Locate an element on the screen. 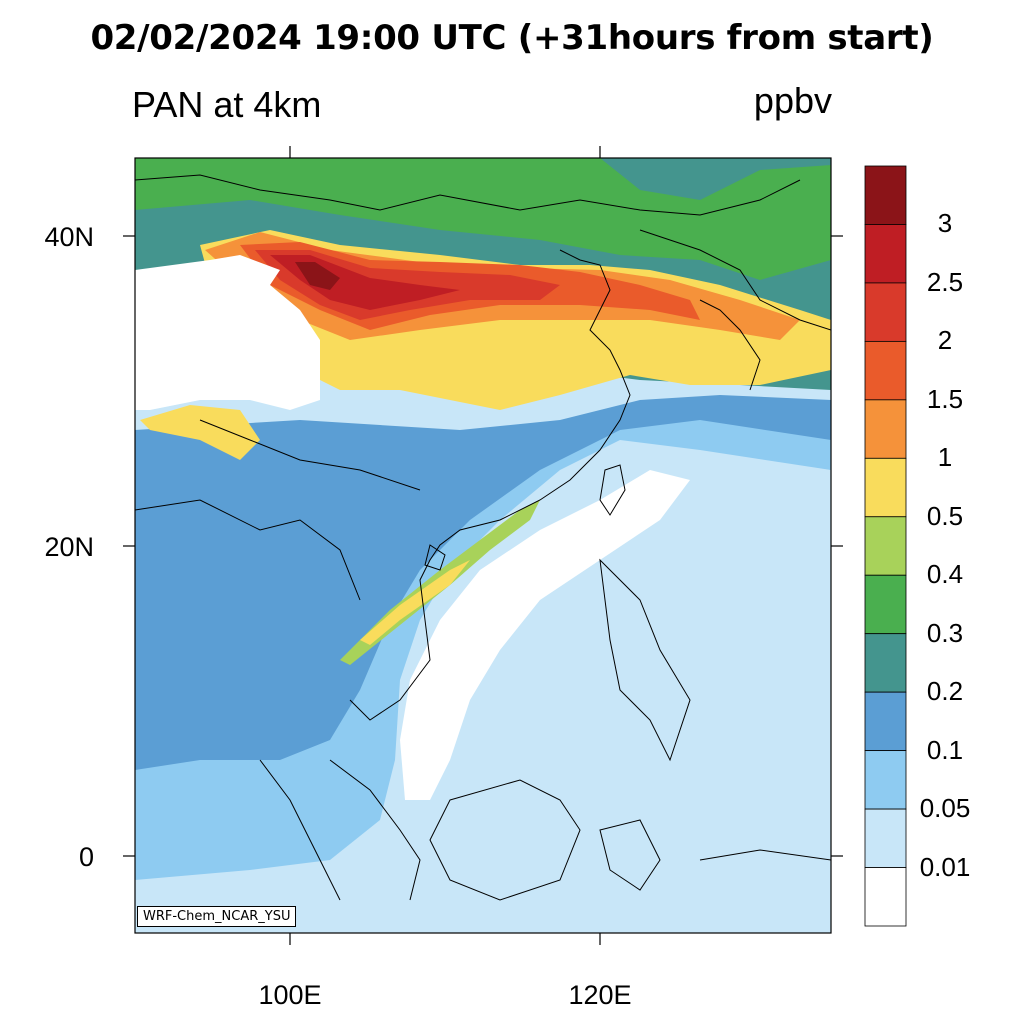  model-credit: WRF-Chem_NCAR_YSU is located at coordinates (217, 916).